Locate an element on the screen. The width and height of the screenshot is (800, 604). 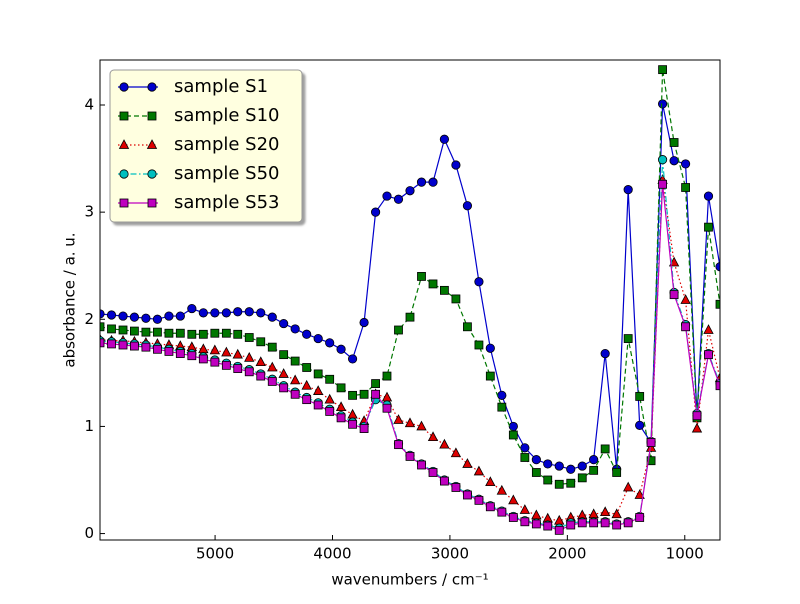
y-tick-label: 0 is located at coordinates (89, 533).